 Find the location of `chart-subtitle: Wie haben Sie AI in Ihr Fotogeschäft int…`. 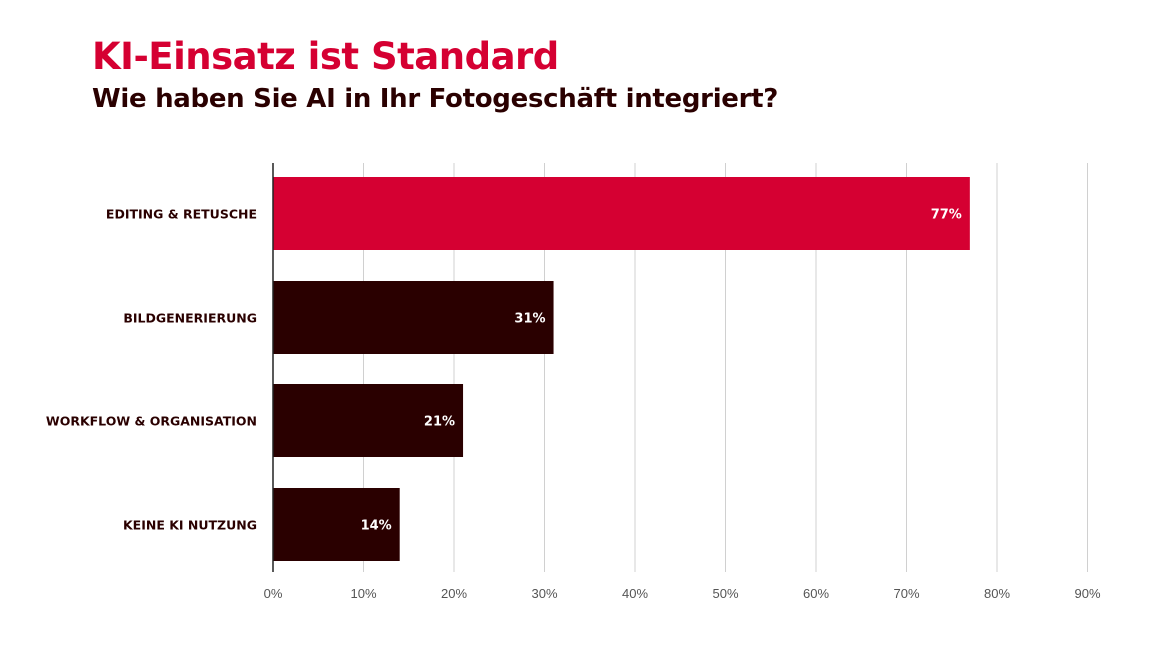

chart-subtitle: Wie haben Sie AI in Ihr Fotogeschäft int… is located at coordinates (435, 99).